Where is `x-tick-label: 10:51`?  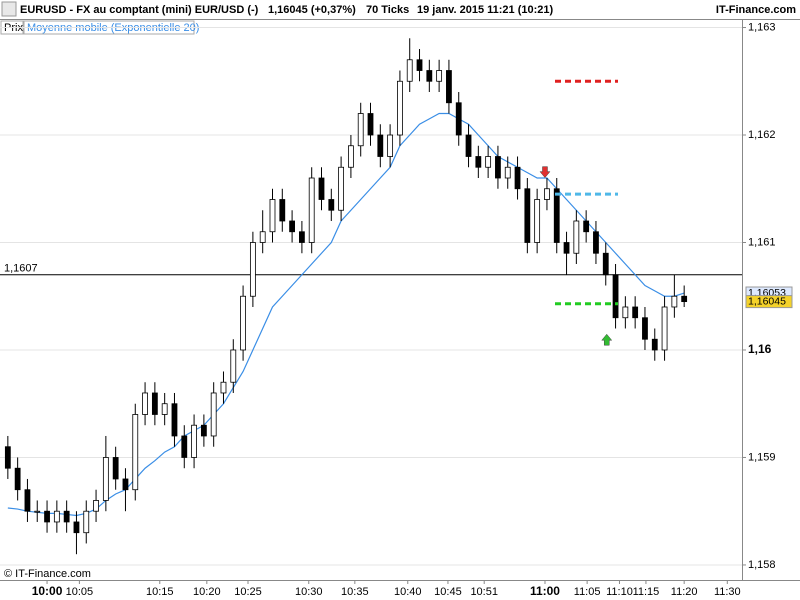 x-tick-label: 10:51 is located at coordinates (484, 592).